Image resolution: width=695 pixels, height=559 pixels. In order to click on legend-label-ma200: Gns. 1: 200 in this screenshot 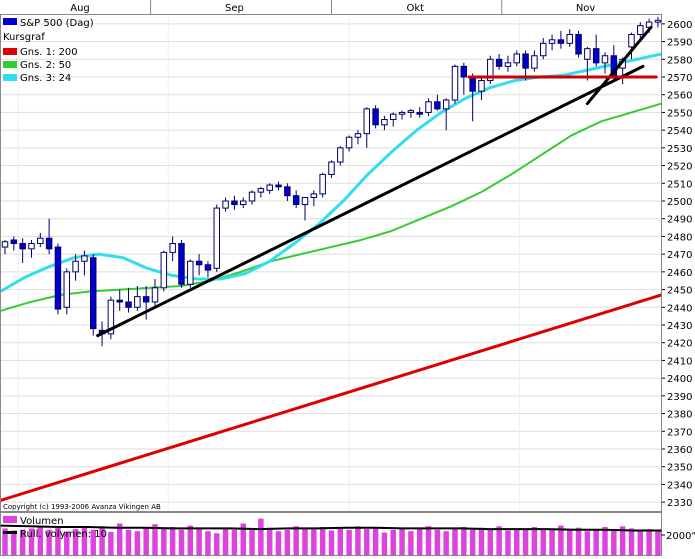, I will do `click(49, 52)`.